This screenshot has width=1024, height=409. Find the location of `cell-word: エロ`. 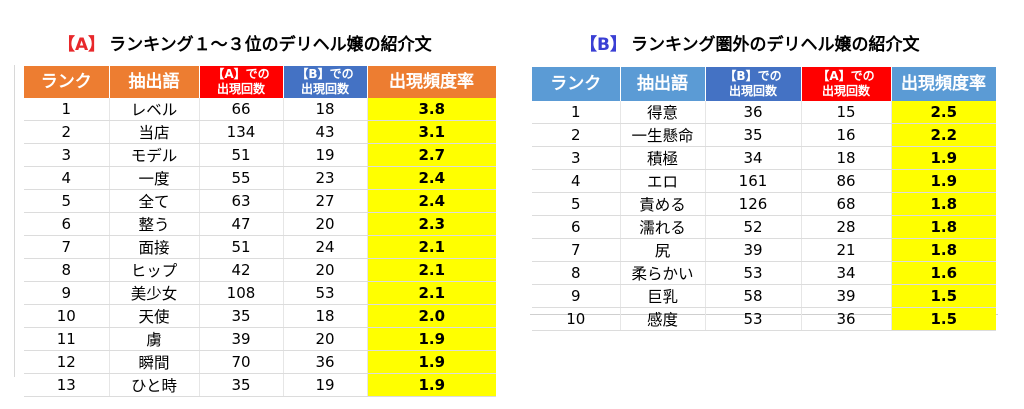

cell-word: エロ is located at coordinates (663, 181).